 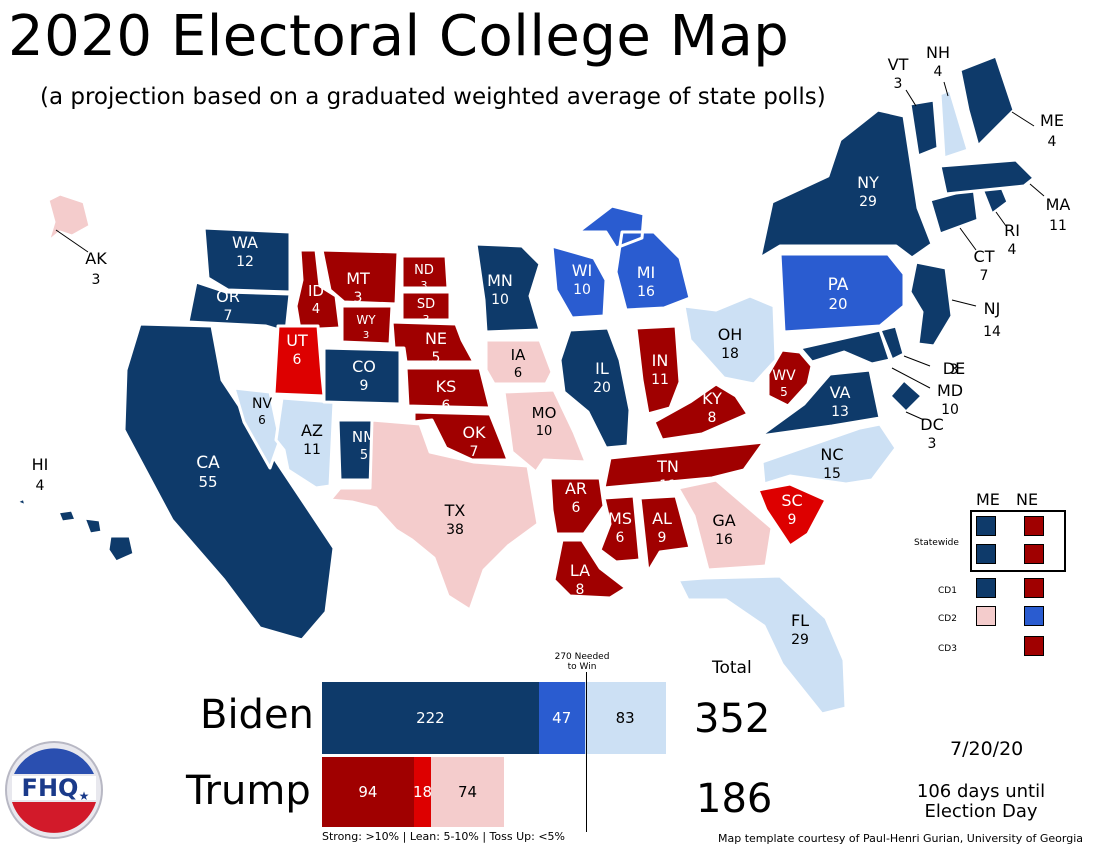 I want to click on state-label-or: OR, so click(x=228, y=296).